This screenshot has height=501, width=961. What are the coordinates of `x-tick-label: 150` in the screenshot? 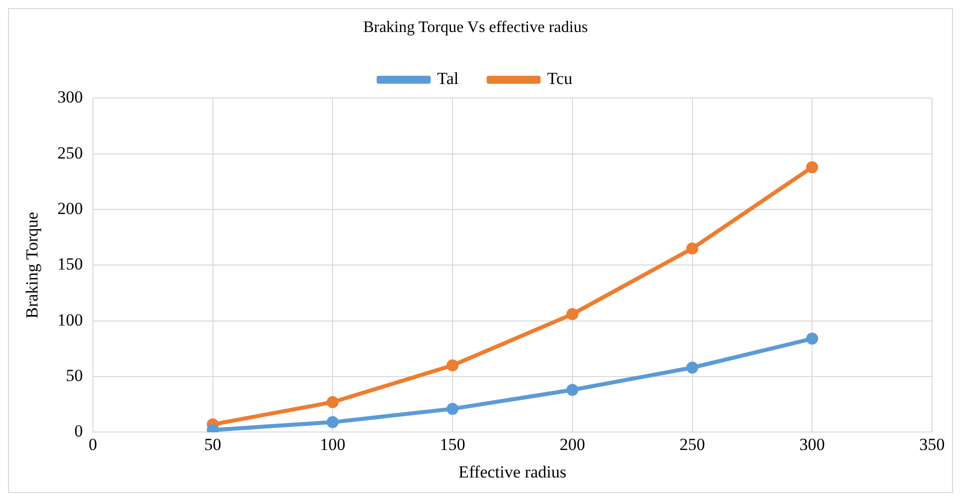 It's located at (453, 444).